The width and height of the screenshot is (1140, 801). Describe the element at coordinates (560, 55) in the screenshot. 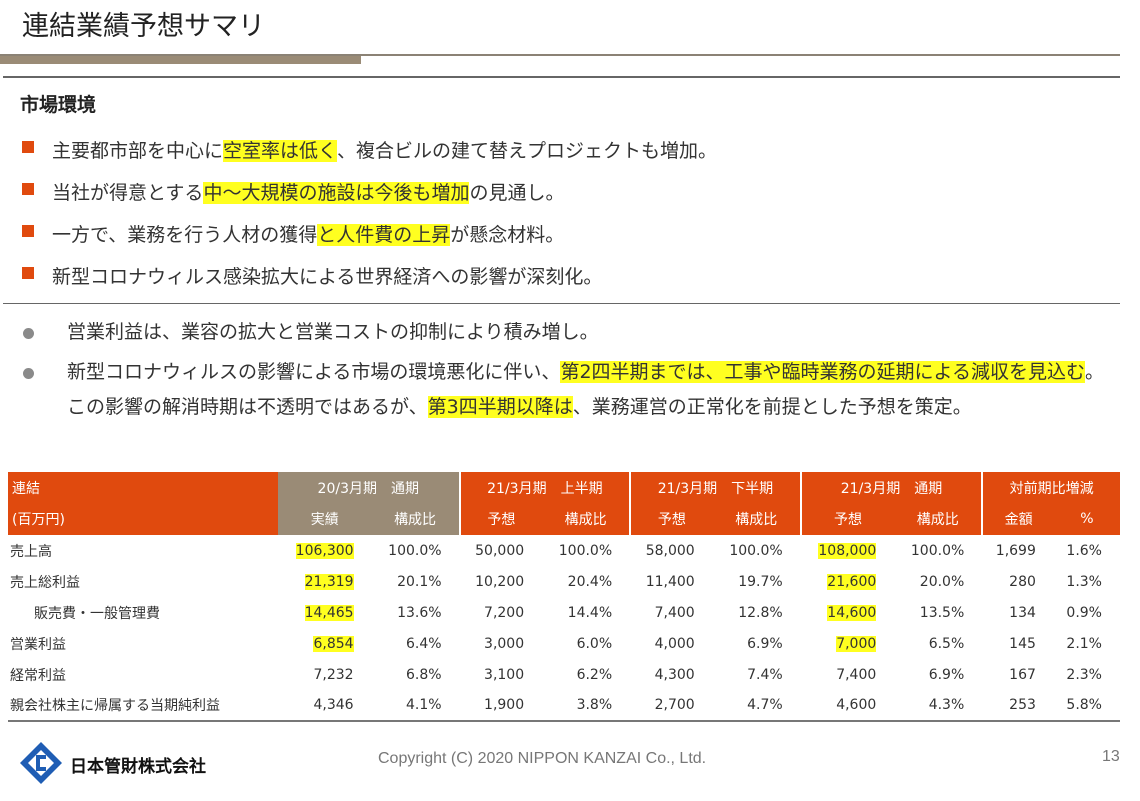

I see `title-divider` at that location.